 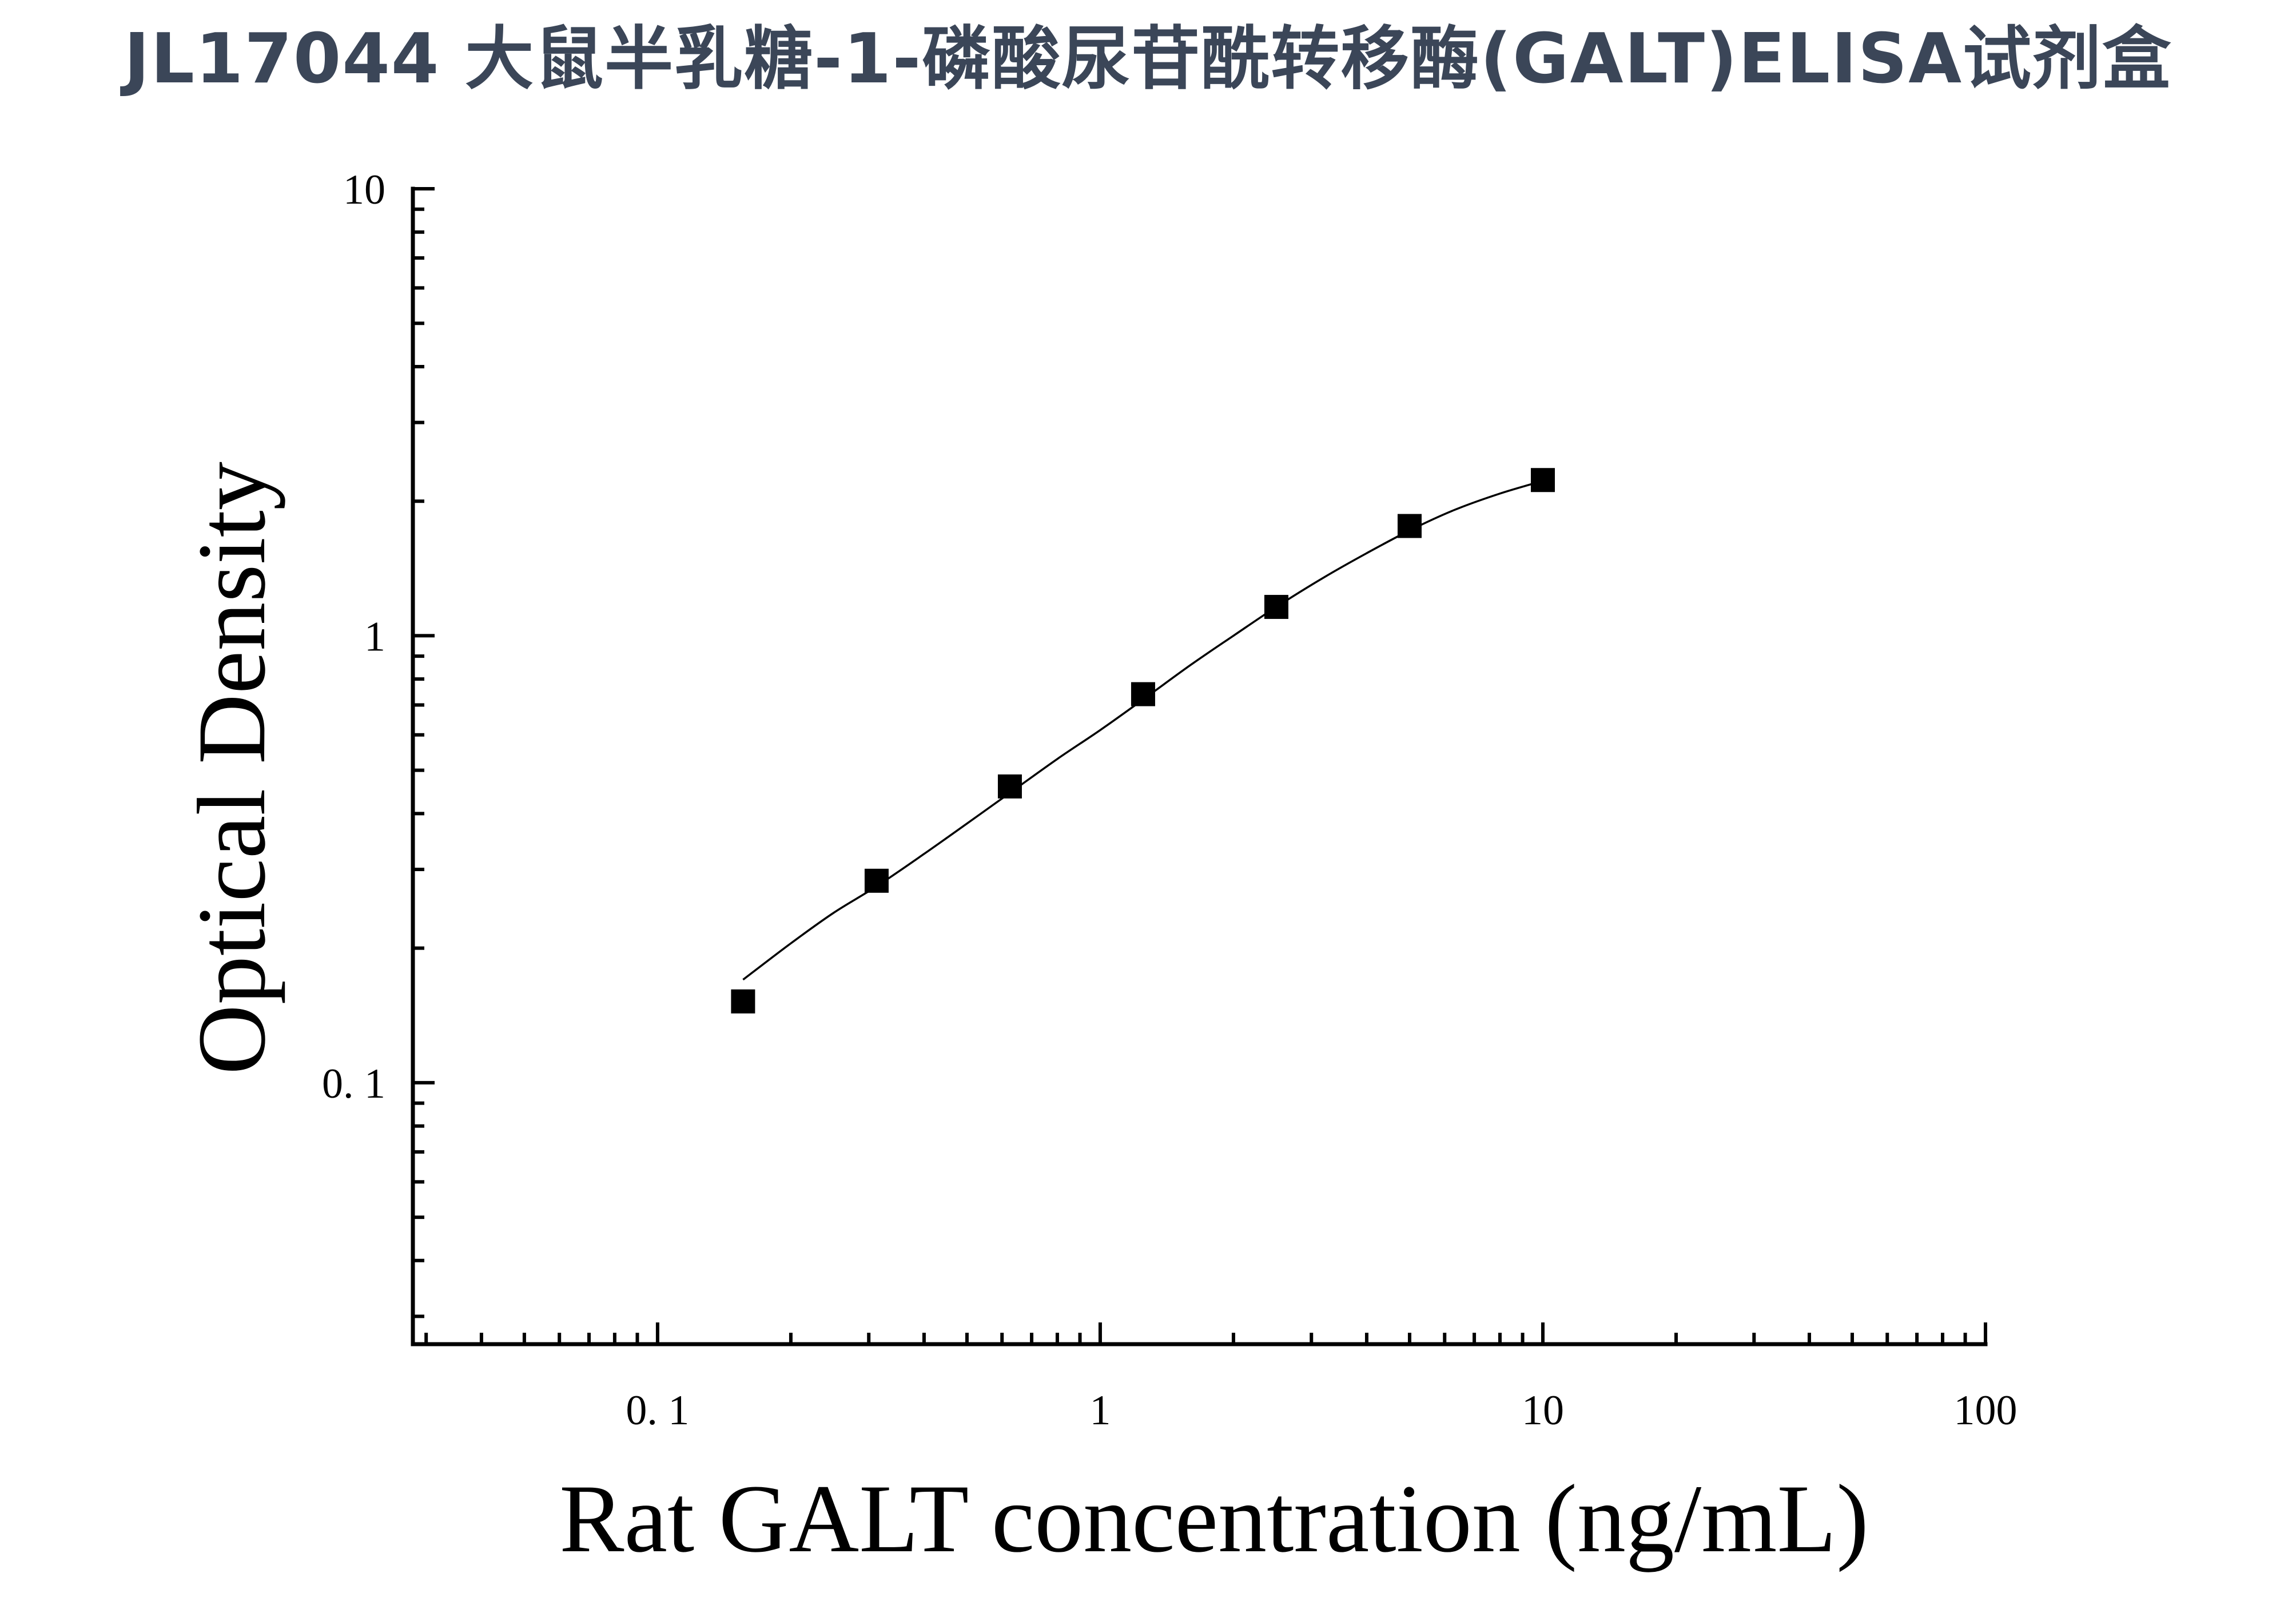 What do you see at coordinates (354, 1083) in the screenshot?
I see `y-tick-label: 0. 1` at bounding box center [354, 1083].